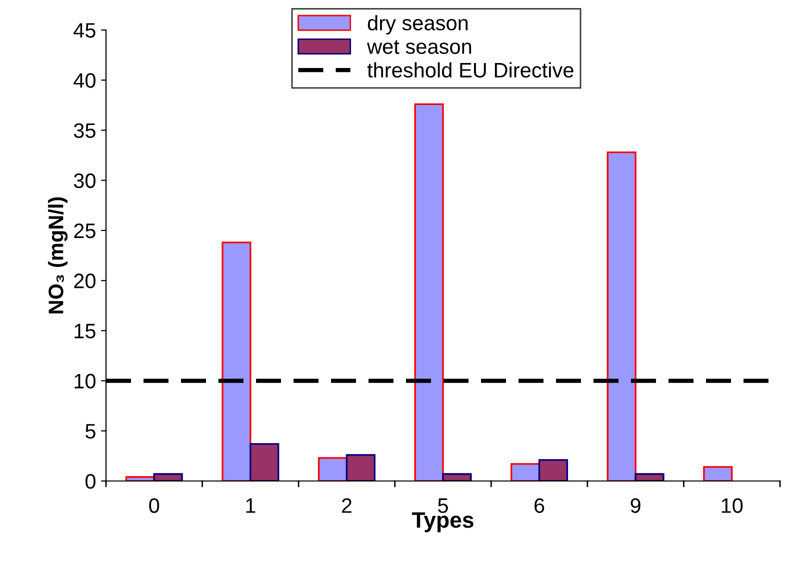  I want to click on x-tick-label: 9, so click(635, 505).